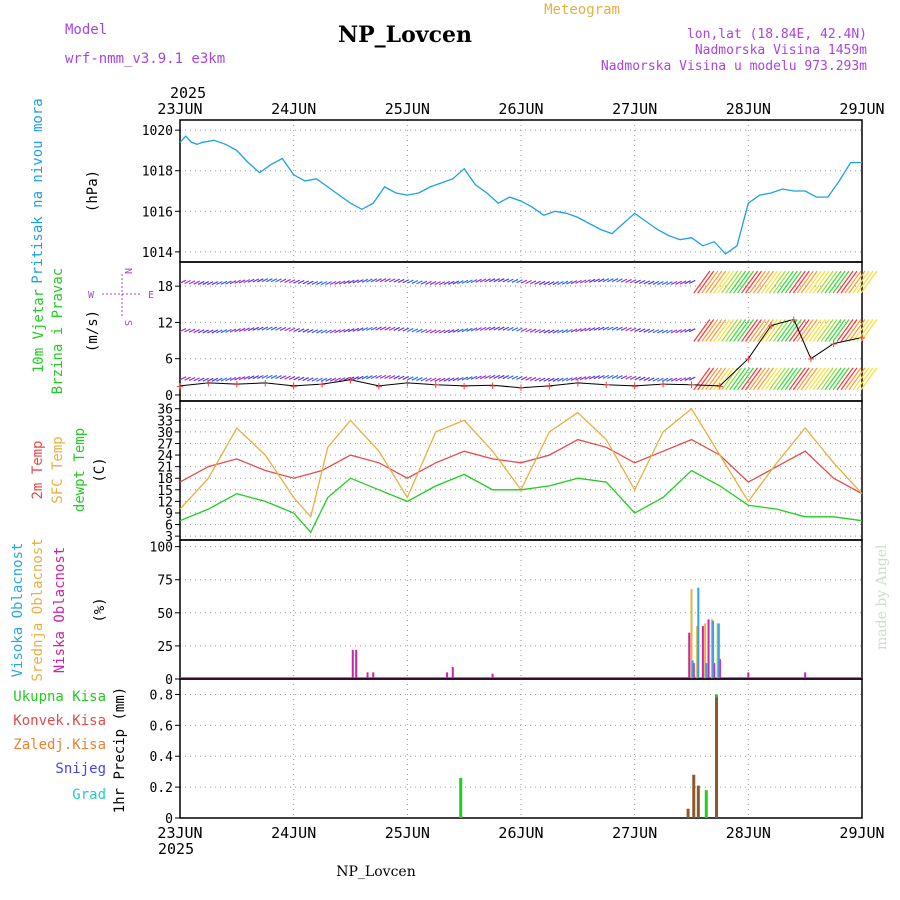 The height and width of the screenshot is (900, 900). What do you see at coordinates (521, 748) in the screenshot?
I see `panel-frame` at bounding box center [521, 748].